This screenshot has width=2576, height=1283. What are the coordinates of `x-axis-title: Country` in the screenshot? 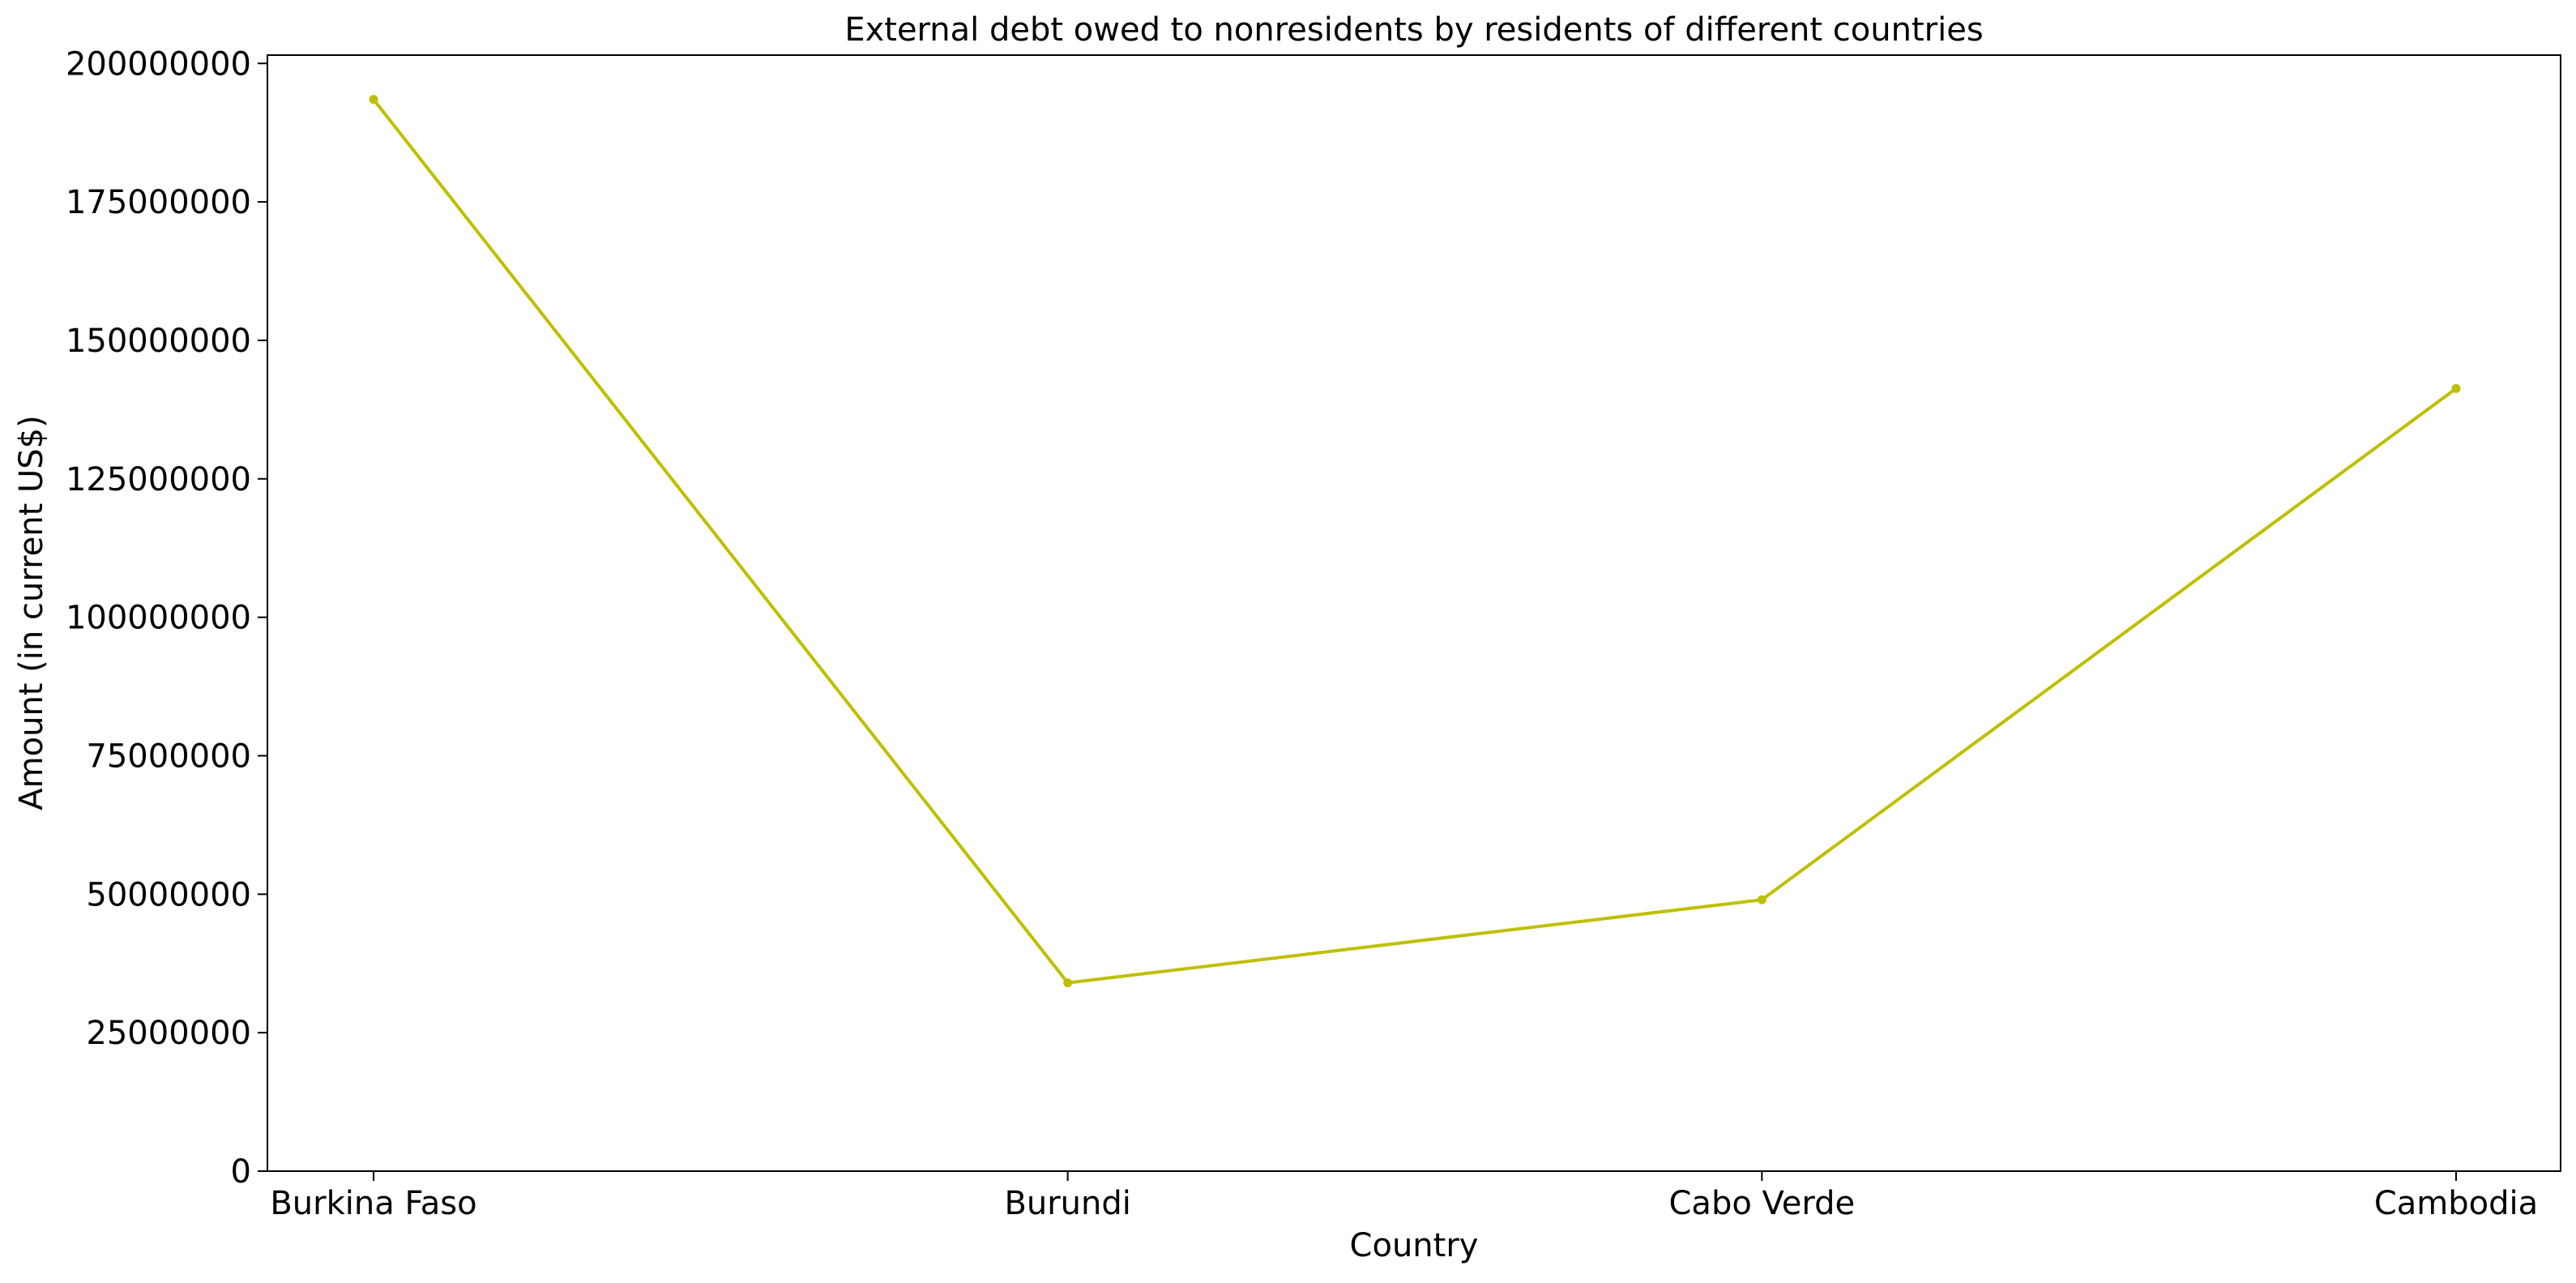 It's located at (1414, 1245).